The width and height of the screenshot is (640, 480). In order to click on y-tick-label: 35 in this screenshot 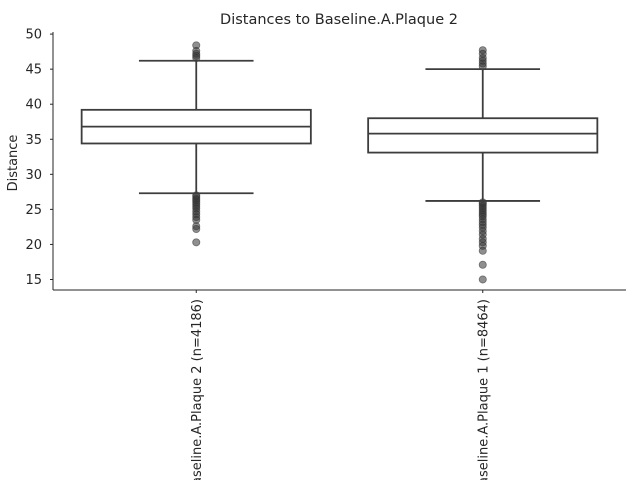, I will do `click(33, 140)`.